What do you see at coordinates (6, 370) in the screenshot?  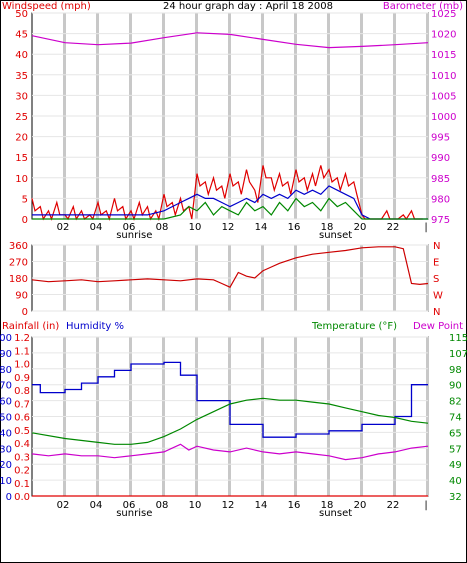 I see `humidity-tick-label: 80` at bounding box center [6, 370].